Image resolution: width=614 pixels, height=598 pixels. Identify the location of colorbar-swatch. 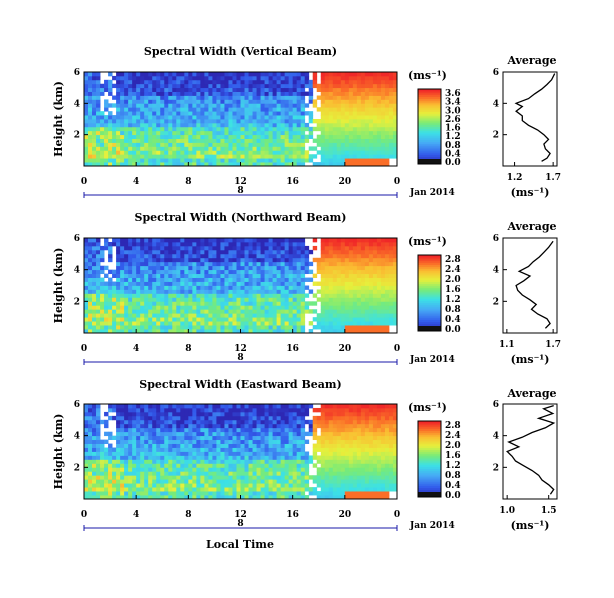
(429, 131).